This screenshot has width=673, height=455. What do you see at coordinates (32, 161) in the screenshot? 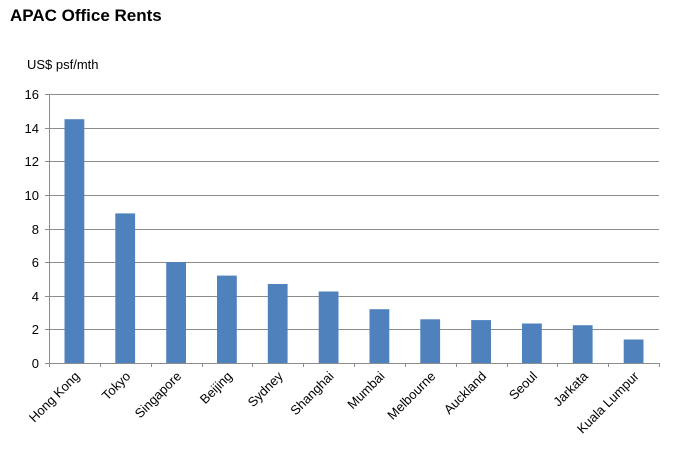
I see `y-tick-label: 12` at bounding box center [32, 161].